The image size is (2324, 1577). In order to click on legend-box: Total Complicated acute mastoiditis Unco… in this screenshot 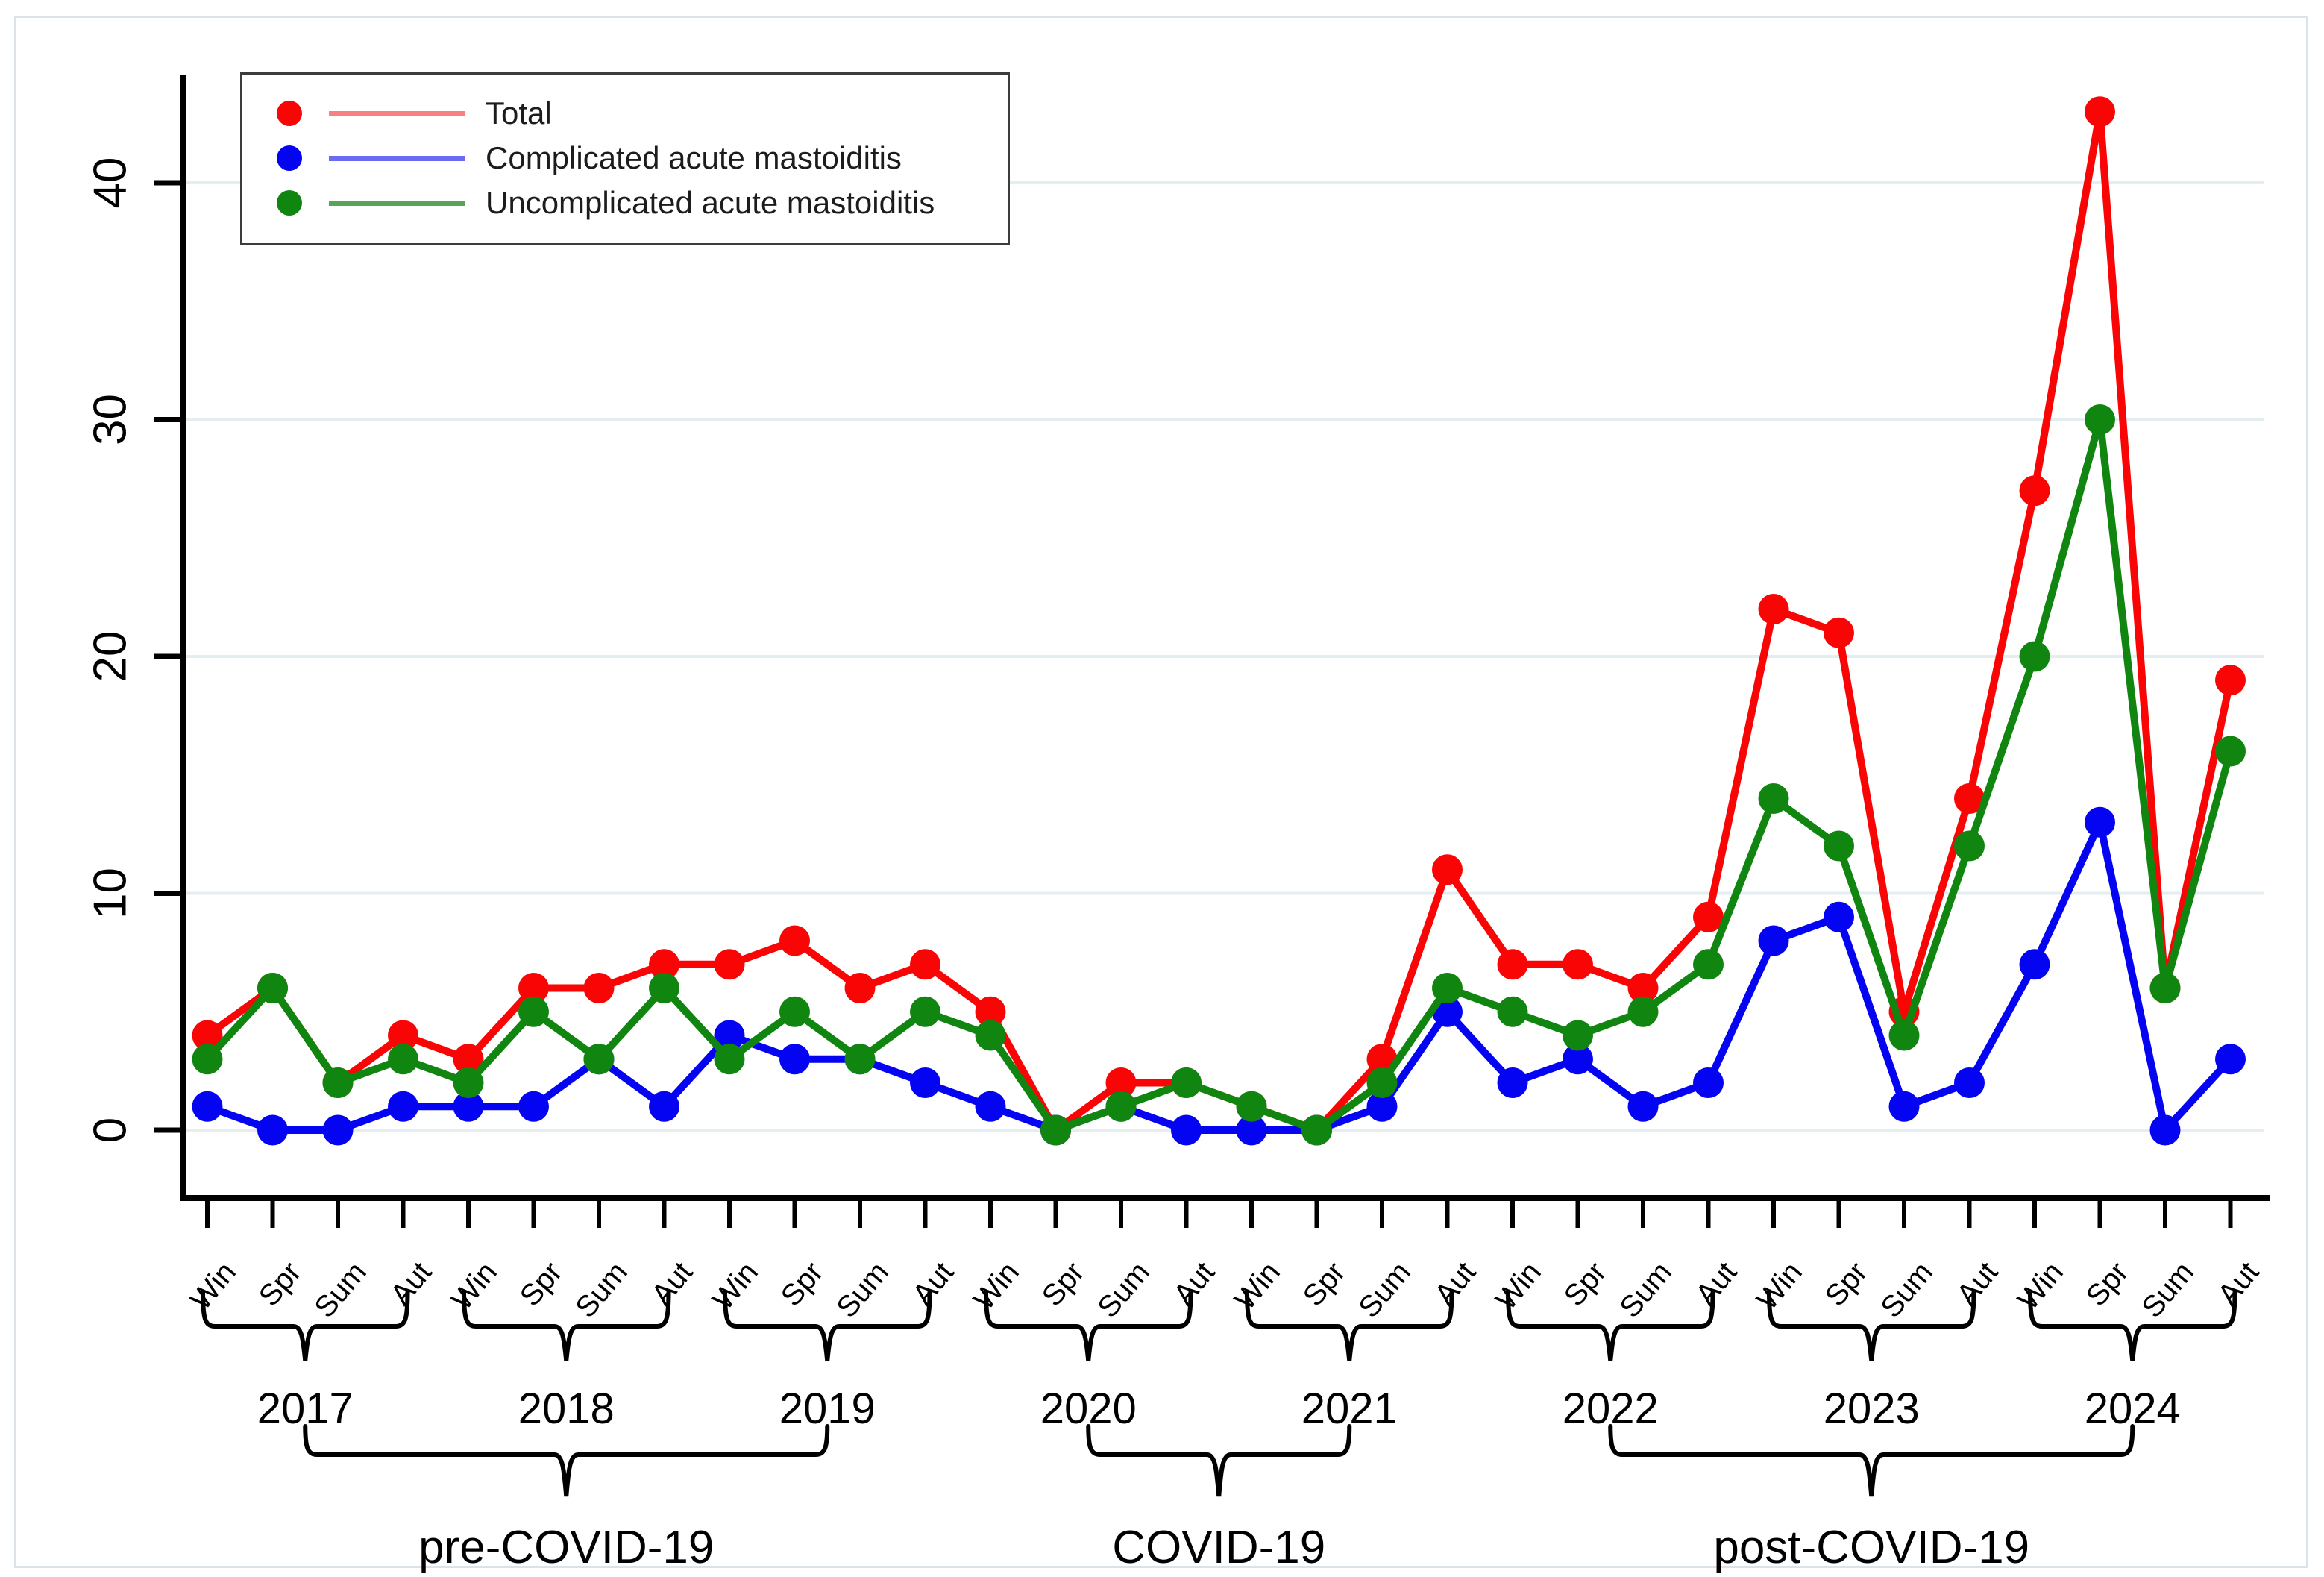, I will do `click(625, 159)`.